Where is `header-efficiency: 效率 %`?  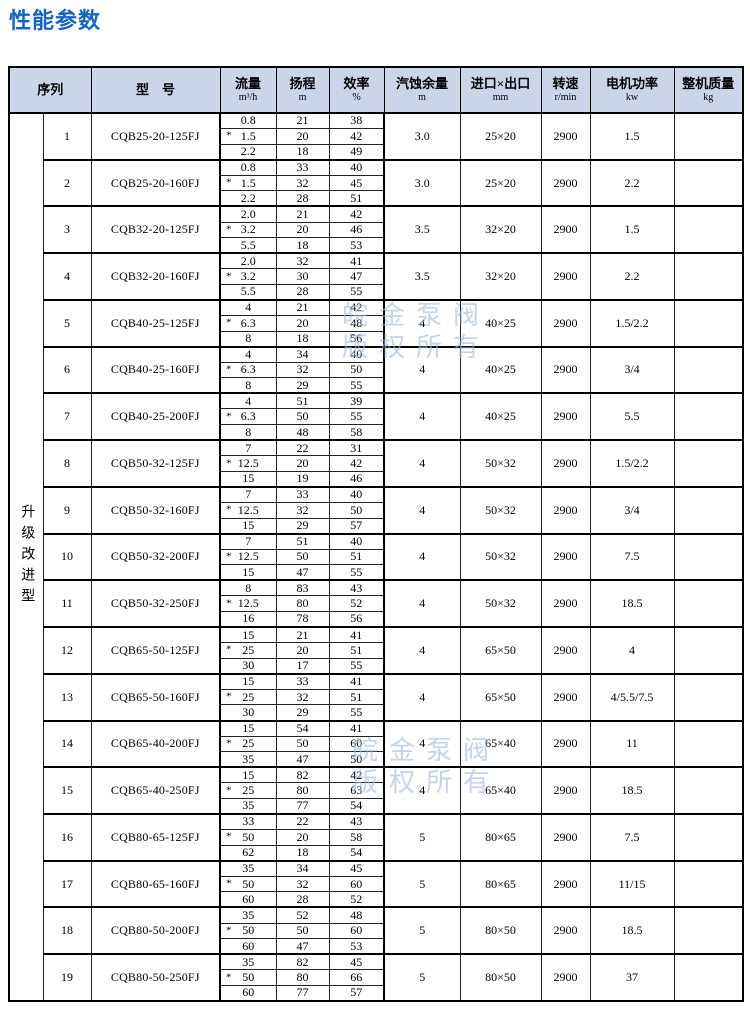 header-efficiency: 效率 % is located at coordinates (356, 90).